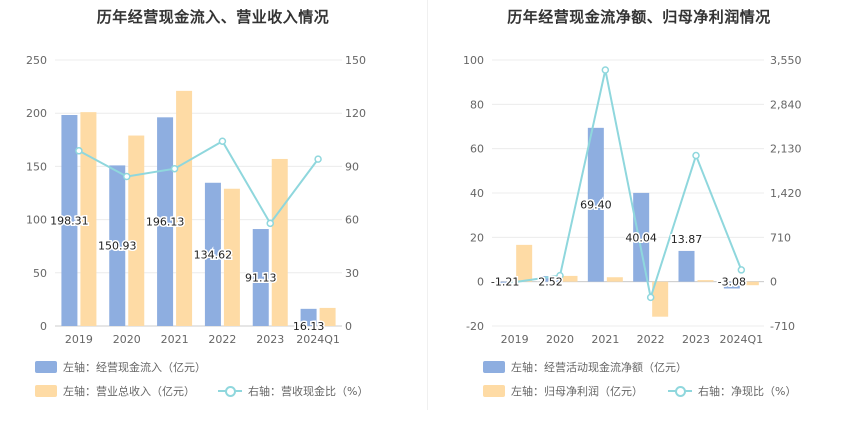  Describe the element at coordinates (129, 391) in the screenshot. I see `legend-label: 左轴：营业总收入（亿元）` at that location.